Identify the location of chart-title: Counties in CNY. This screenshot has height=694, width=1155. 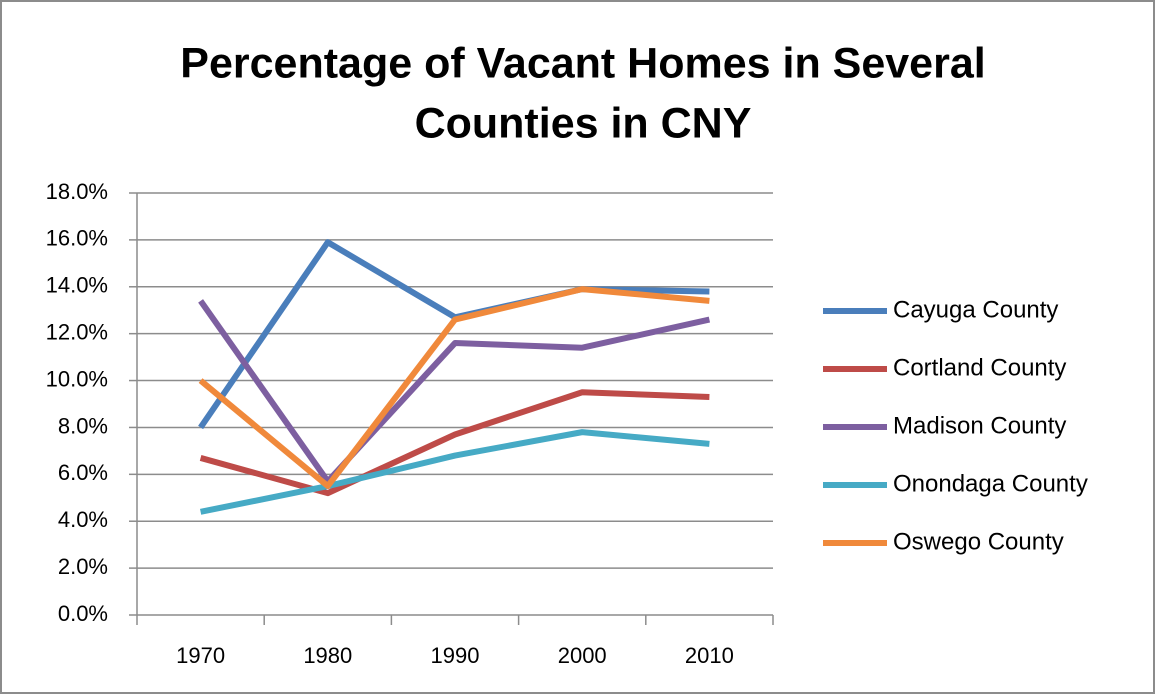
(583, 123).